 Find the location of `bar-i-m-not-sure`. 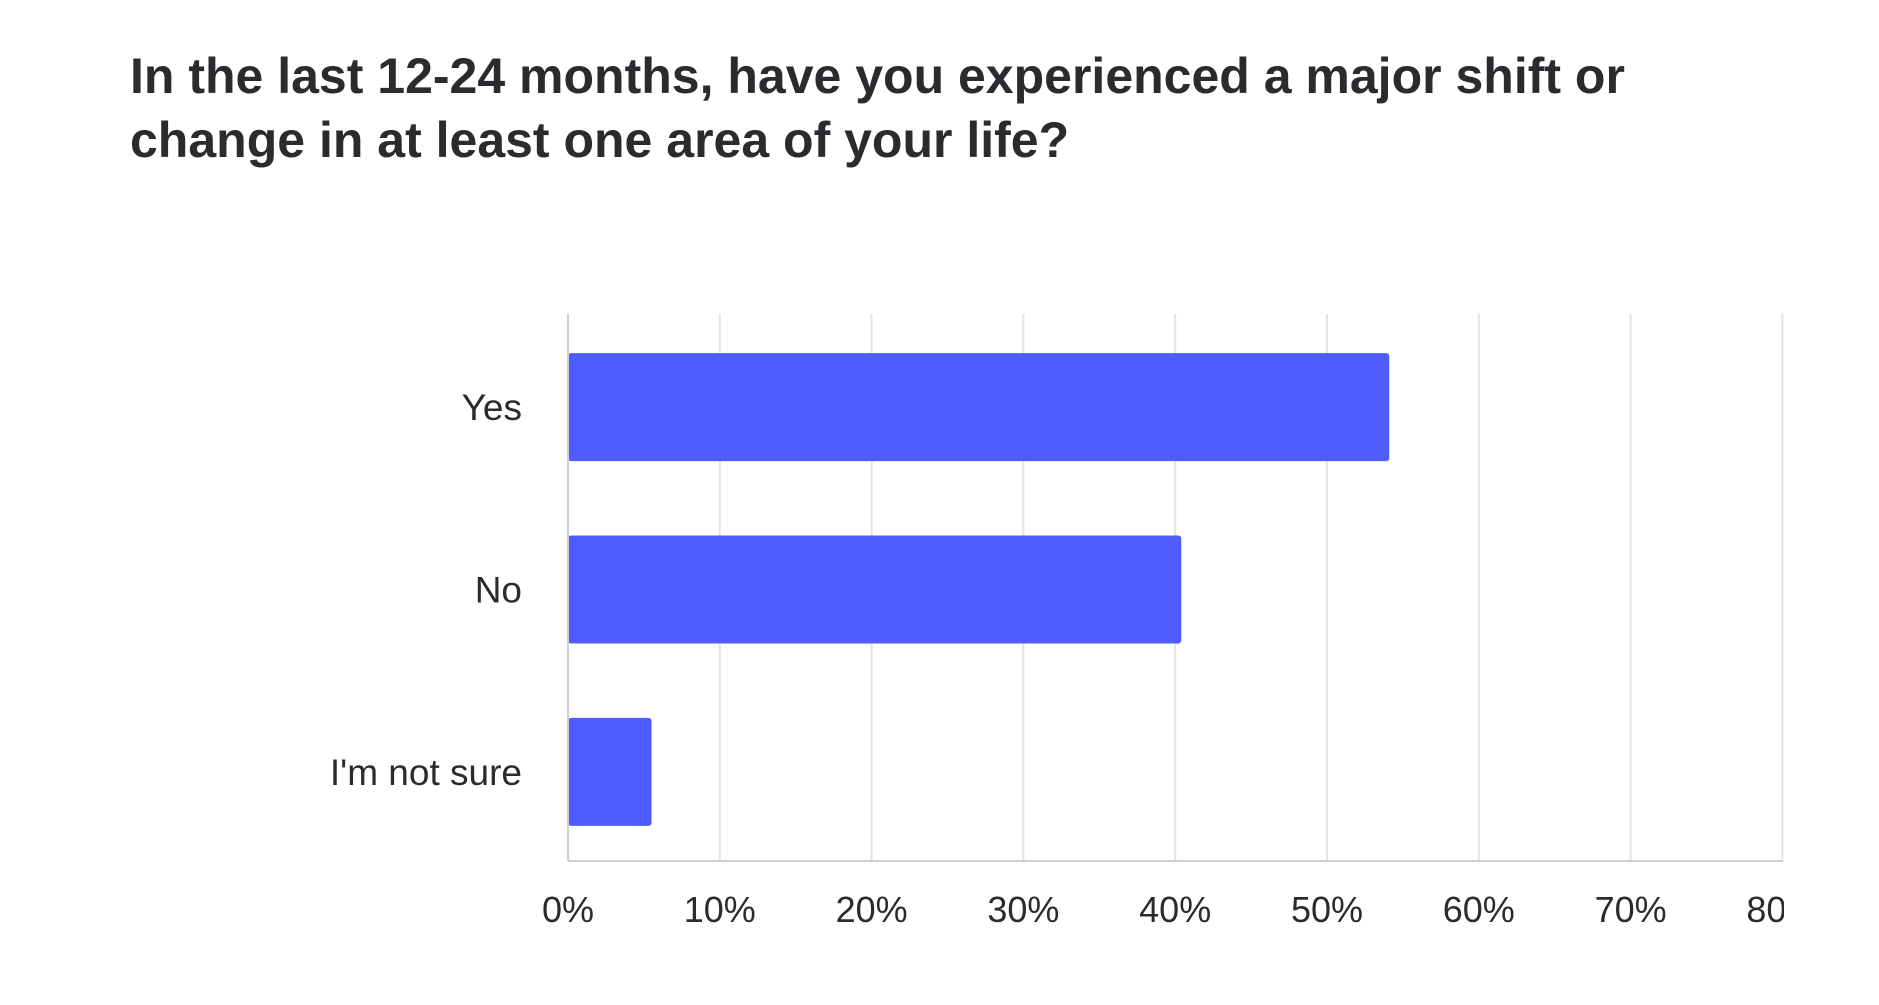

bar-i-m-not-sure is located at coordinates (610, 771).